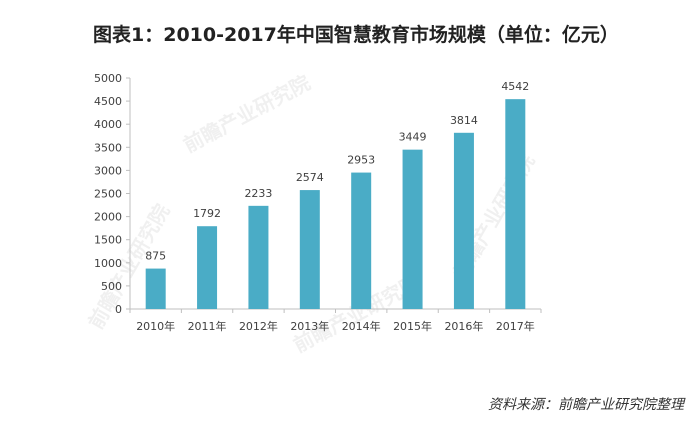  What do you see at coordinates (463, 326) in the screenshot?
I see `x-tick-label: 2016年` at bounding box center [463, 326].